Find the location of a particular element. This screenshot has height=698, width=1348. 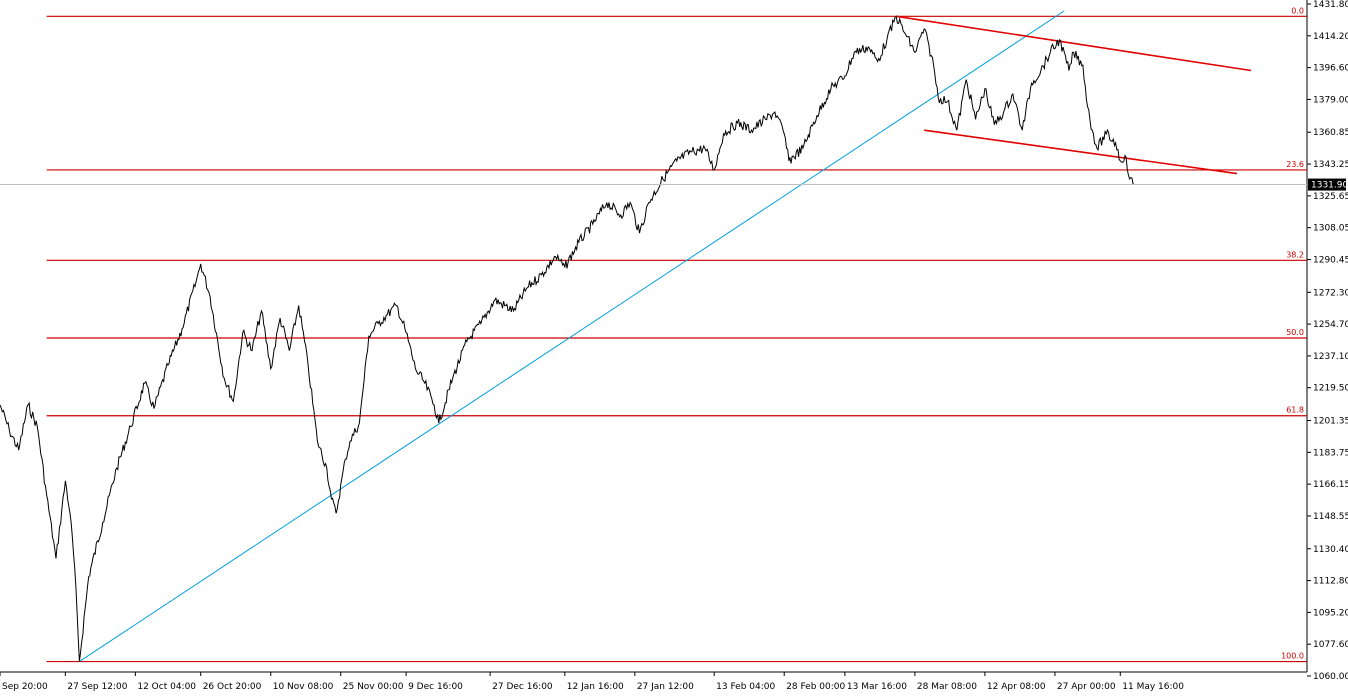

x-tick-label-2: 12 Oct 04:00 is located at coordinates (166, 687).